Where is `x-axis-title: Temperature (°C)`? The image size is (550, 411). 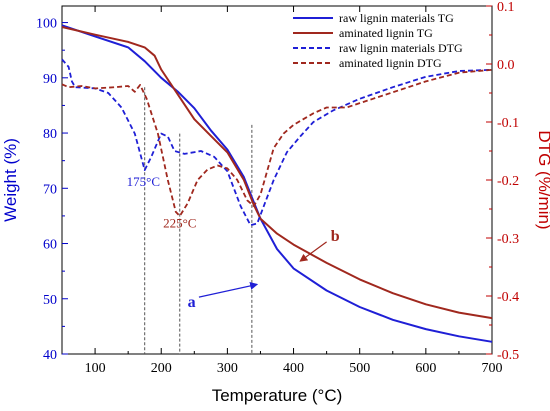
x-axis-title: Temperature (°C) is located at coordinates (277, 395).